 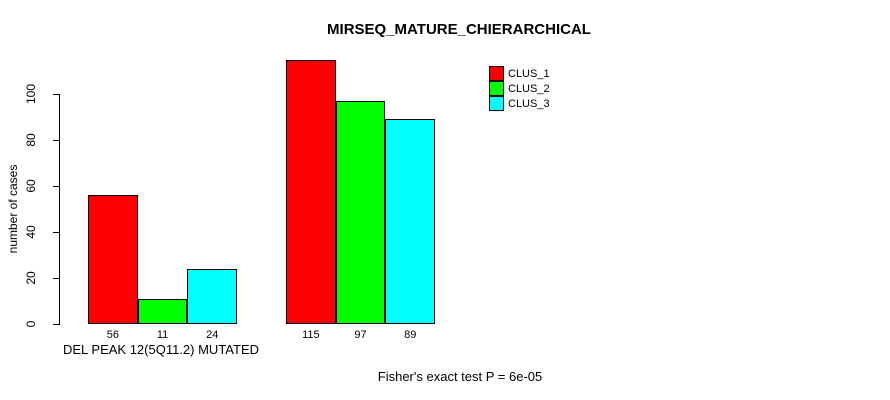 What do you see at coordinates (31, 94) in the screenshot?
I see `y-tick-label: 100` at bounding box center [31, 94].